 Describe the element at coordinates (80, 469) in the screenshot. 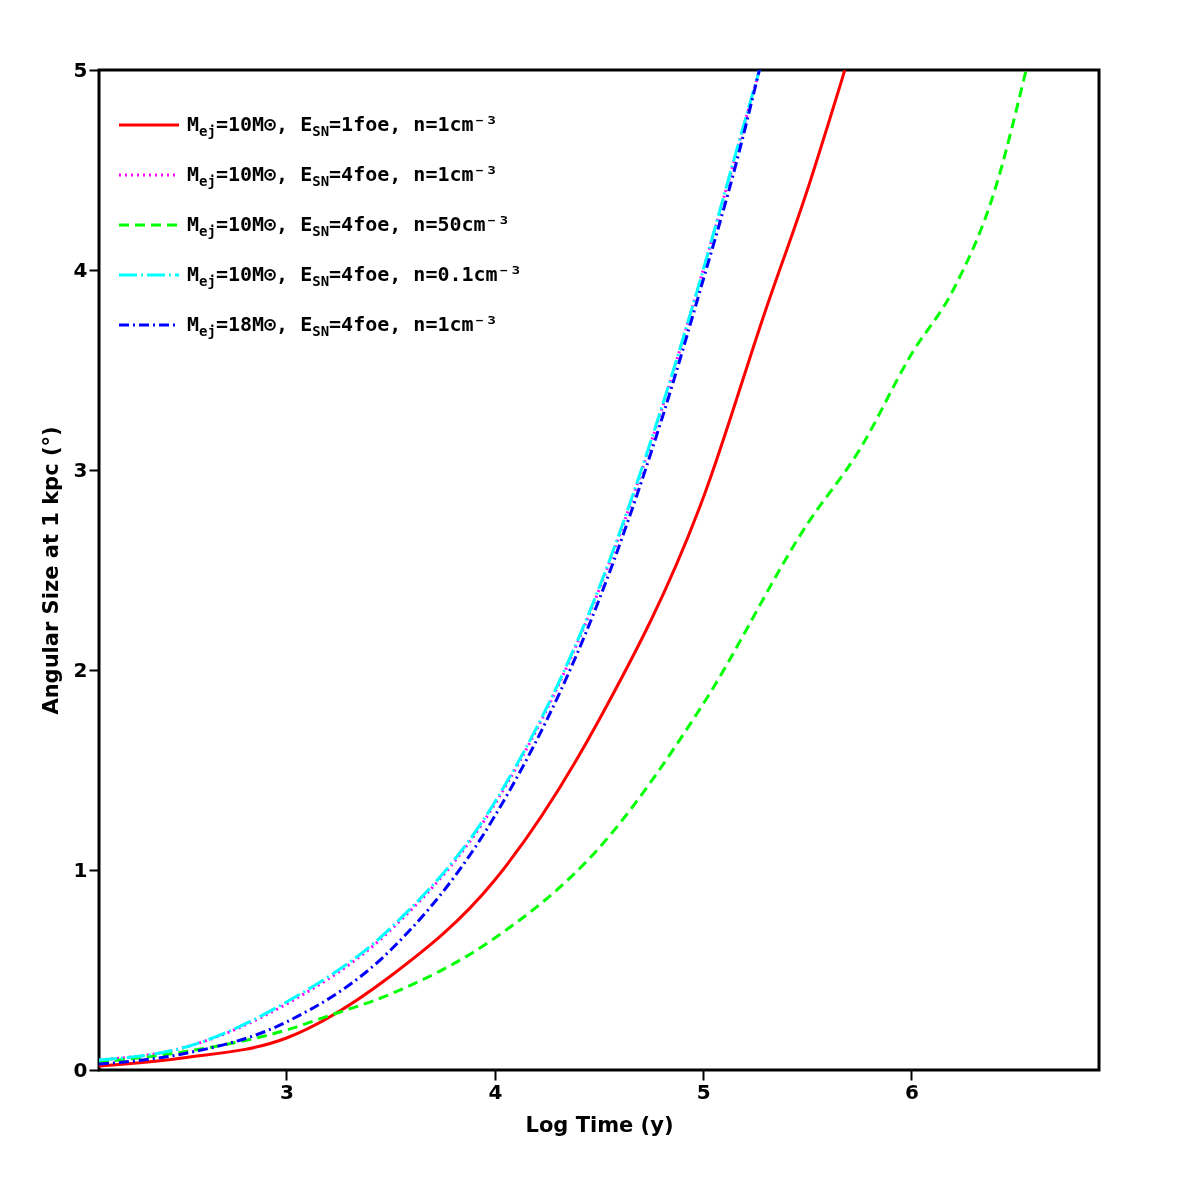

I see `y-tick-label: 3` at that location.